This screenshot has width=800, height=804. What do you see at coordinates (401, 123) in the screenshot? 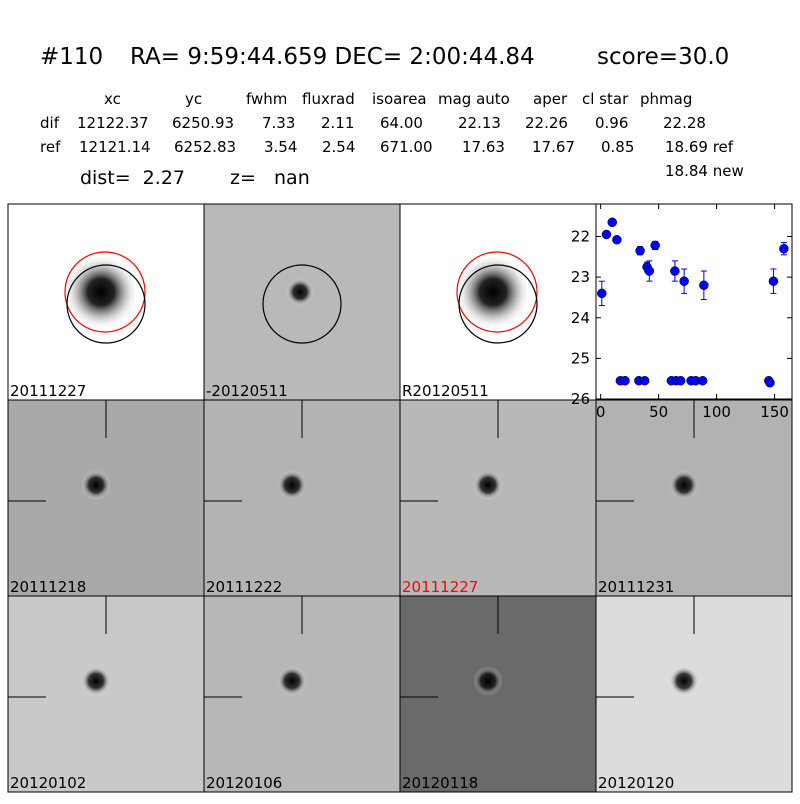
I see `table-cell: 64.00` at bounding box center [401, 123].